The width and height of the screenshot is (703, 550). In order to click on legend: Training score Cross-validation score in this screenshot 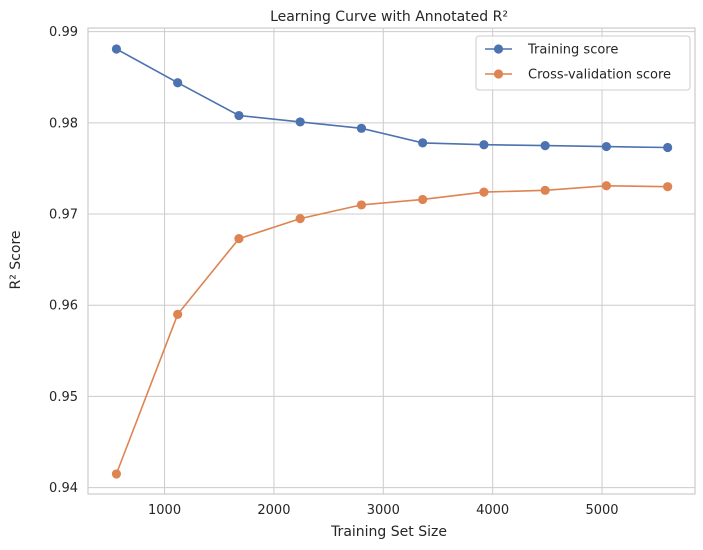, I will do `click(583, 63)`.